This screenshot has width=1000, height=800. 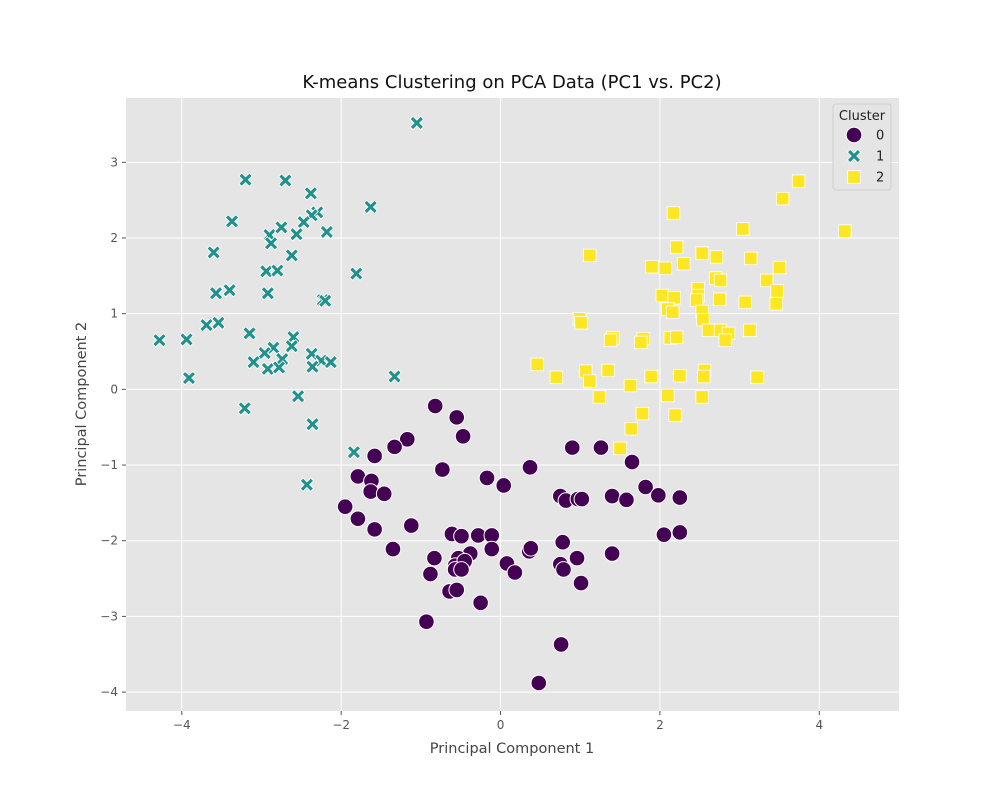 I want to click on y-tick-label: −1, so click(x=109, y=465).